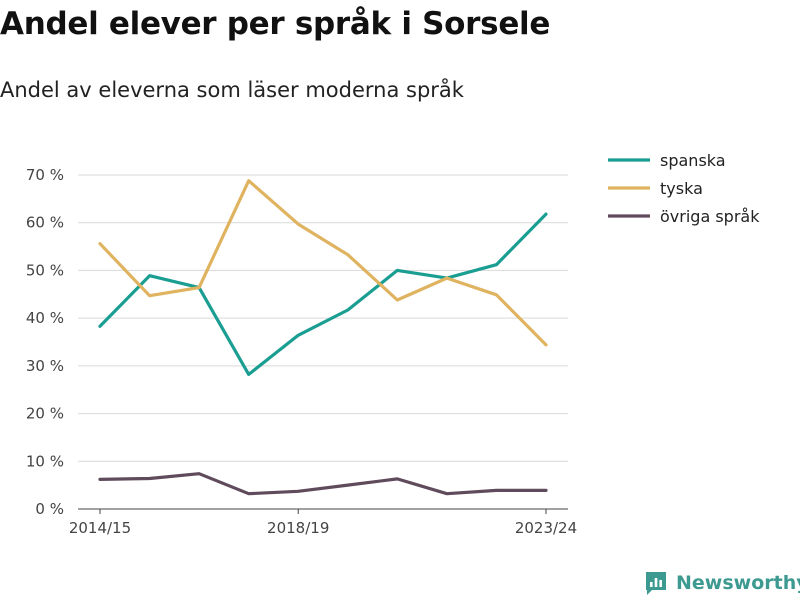 The width and height of the screenshot is (800, 600). I want to click on y-tick-label: 20 %, so click(45, 414).